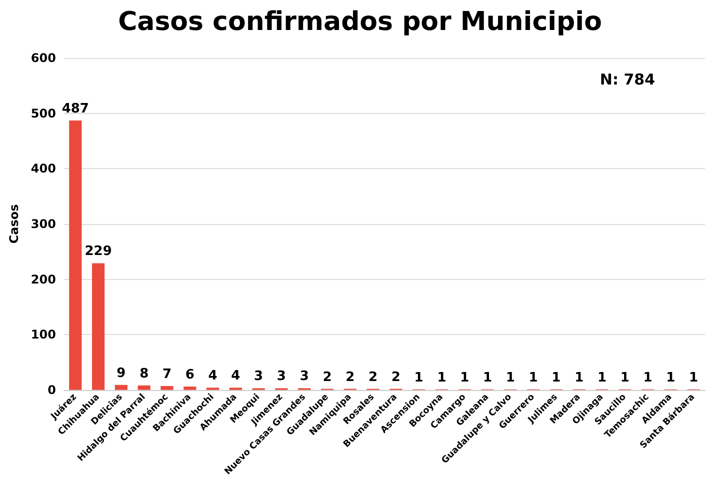  I want to click on annotation: N: 784, so click(628, 79).